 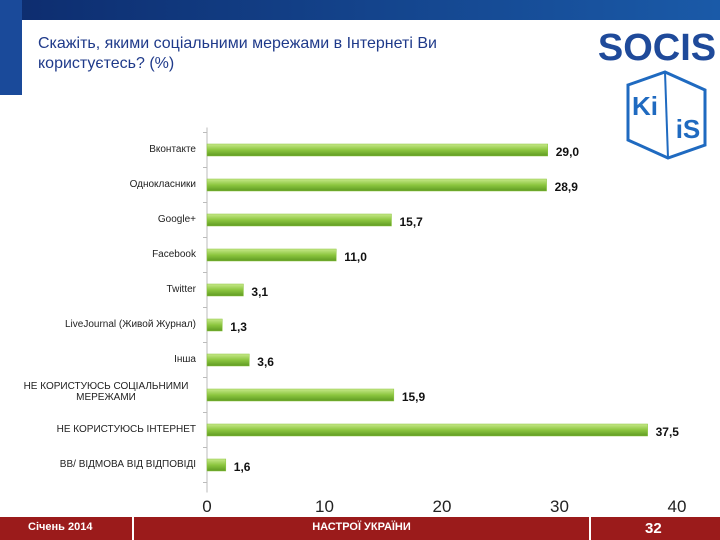 I want to click on x-tick-label: 20, so click(x=442, y=506).